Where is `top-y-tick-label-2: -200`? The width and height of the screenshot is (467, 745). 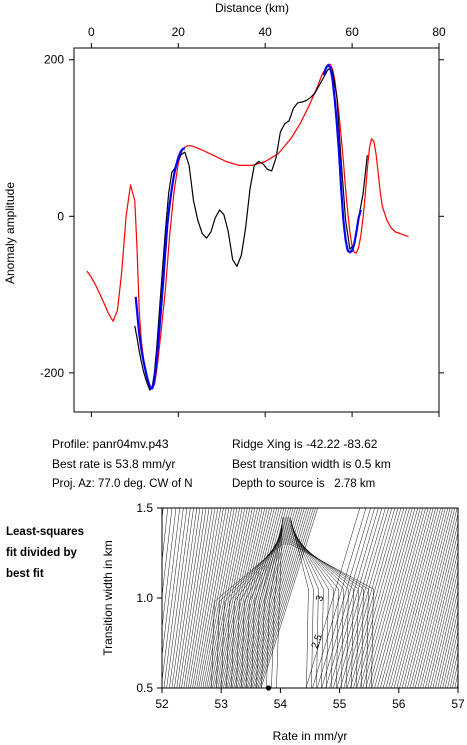
top-y-tick-label-2: -200 is located at coordinates (52, 373).